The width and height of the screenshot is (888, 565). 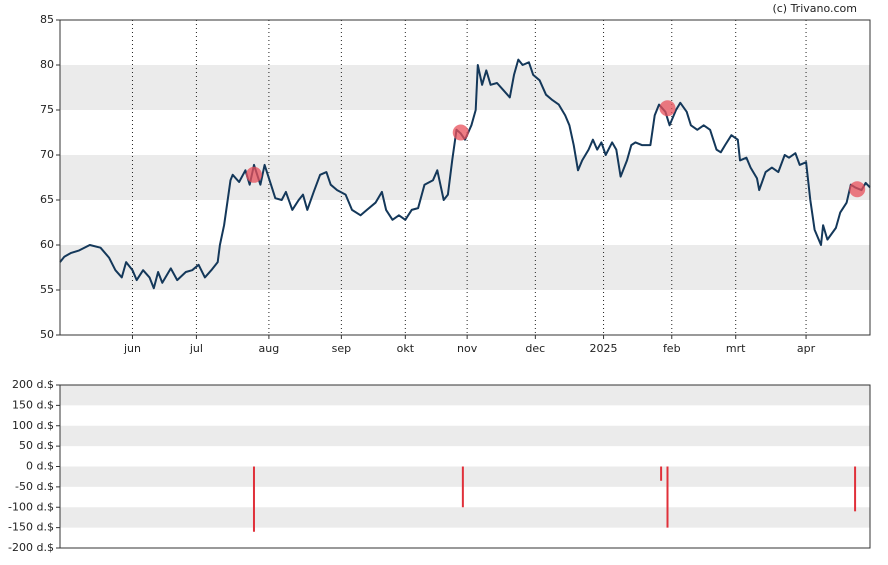 I want to click on y-tick-label: -100 d.$, so click(x=31, y=506).